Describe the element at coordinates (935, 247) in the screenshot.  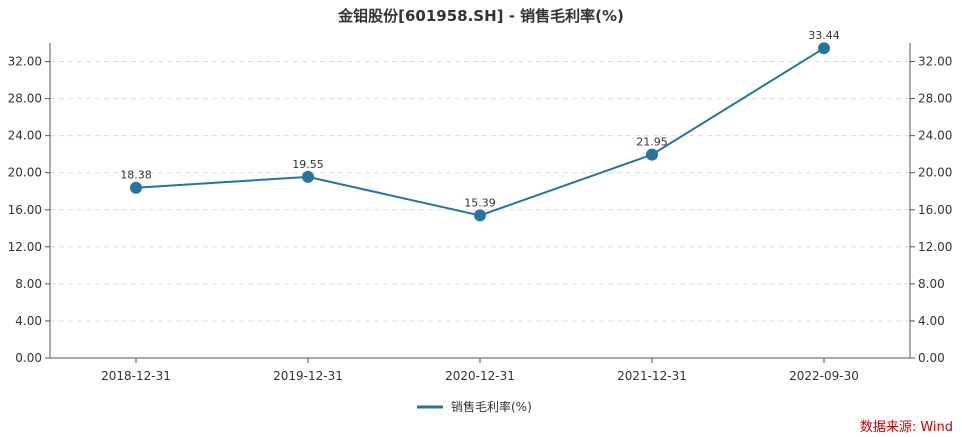
I see `y-tick-label-right: 12.00` at that location.